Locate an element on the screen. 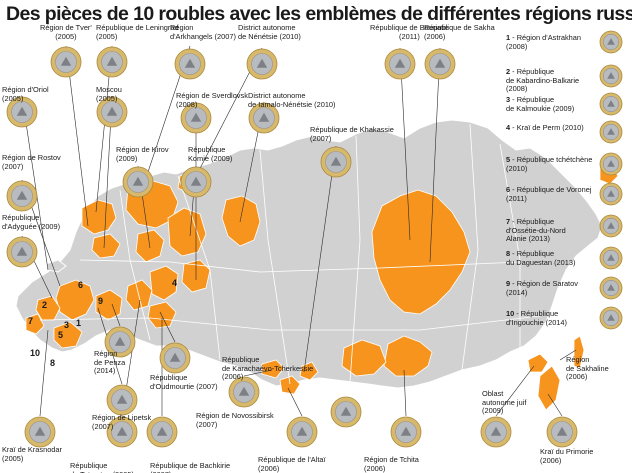  map-label: Région de Lipetsk (2007) is located at coordinates (122, 422).